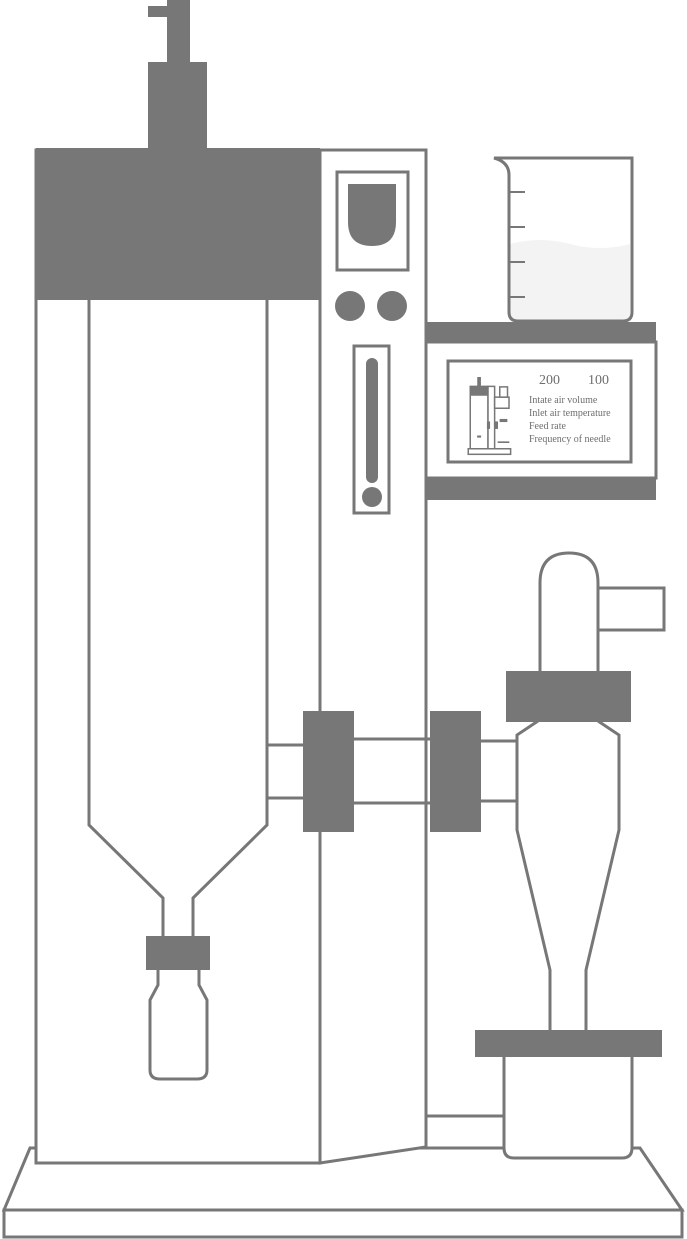  Describe the element at coordinates (568, 1095) in the screenshot. I see `product-collector` at that location.